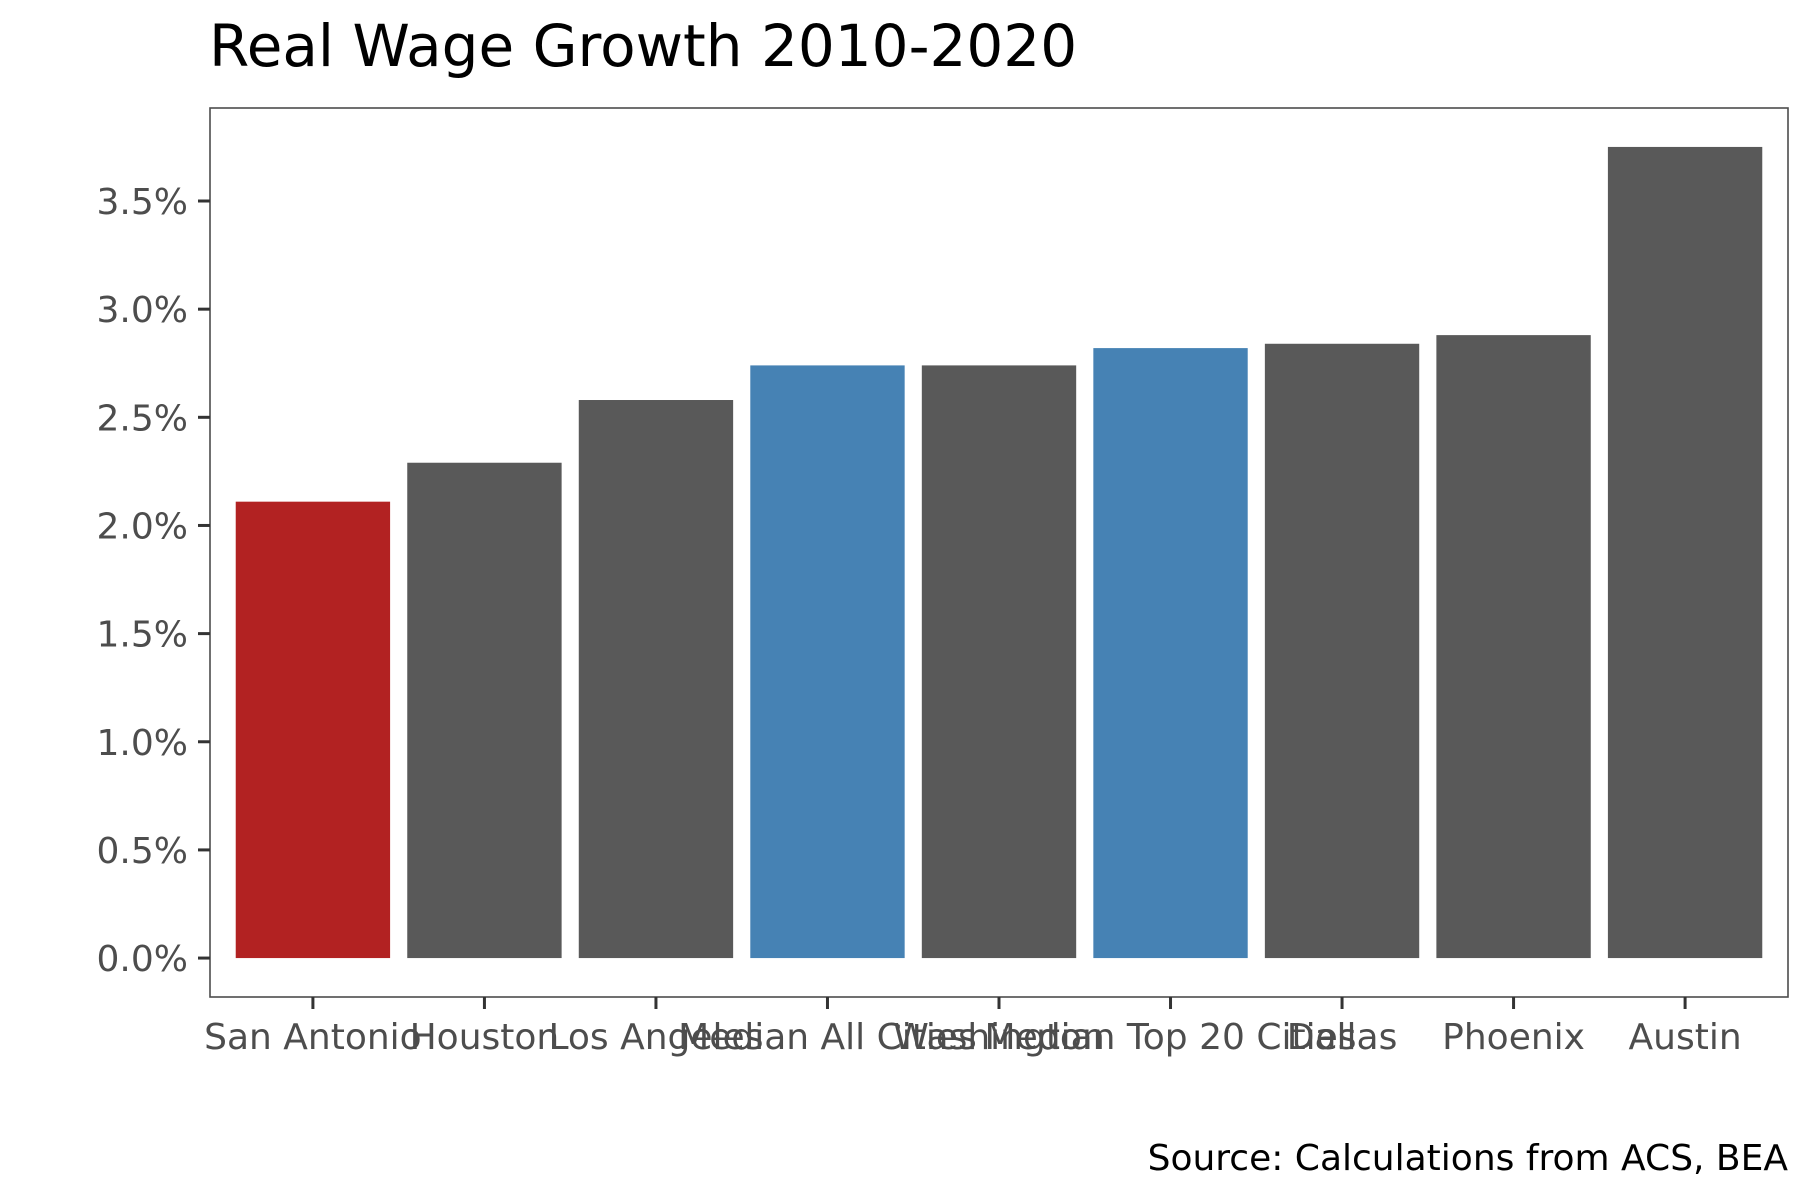 Image resolution: width=1800 pixels, height=1200 pixels. Describe the element at coordinates (153, 581) in the screenshot. I see `y-axis: 0.0% 0.5% 1.0% 1.5% 2.0% 2.5% 3.0% 3.5%` at that location.